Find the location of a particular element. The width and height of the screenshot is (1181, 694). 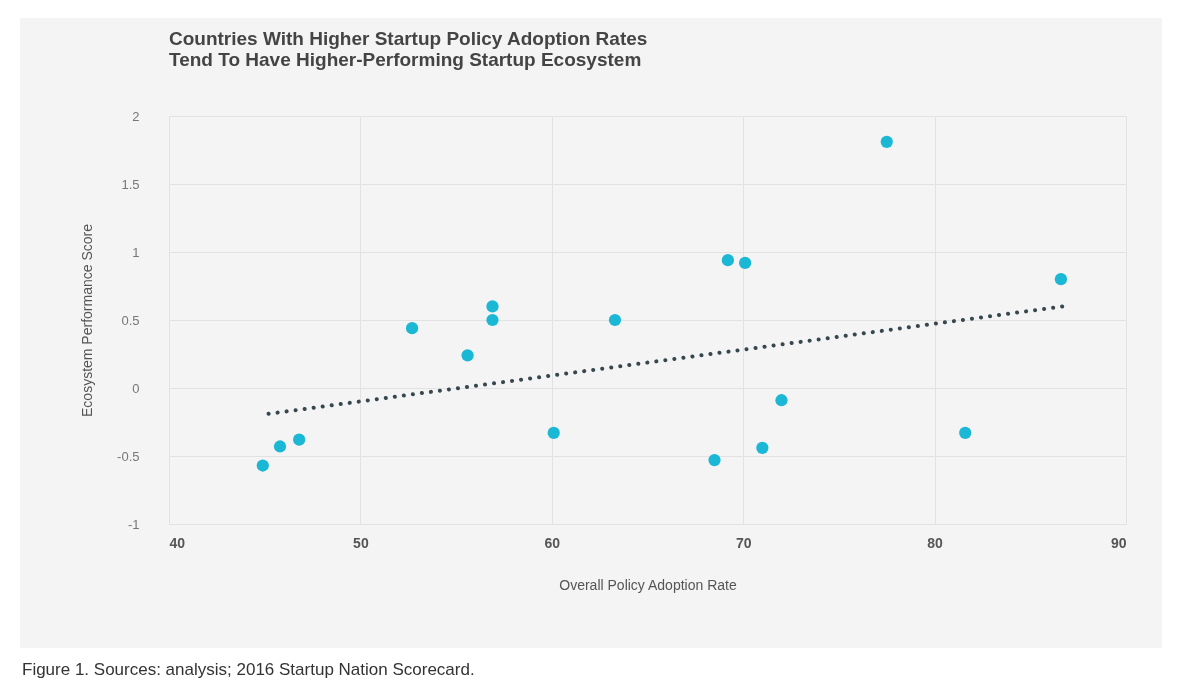

chart-title: Countries With Higher Startup Policy Adoption Rates Tend To Have Higher-Performing Startup Ecosystem is located at coordinates (408, 49).